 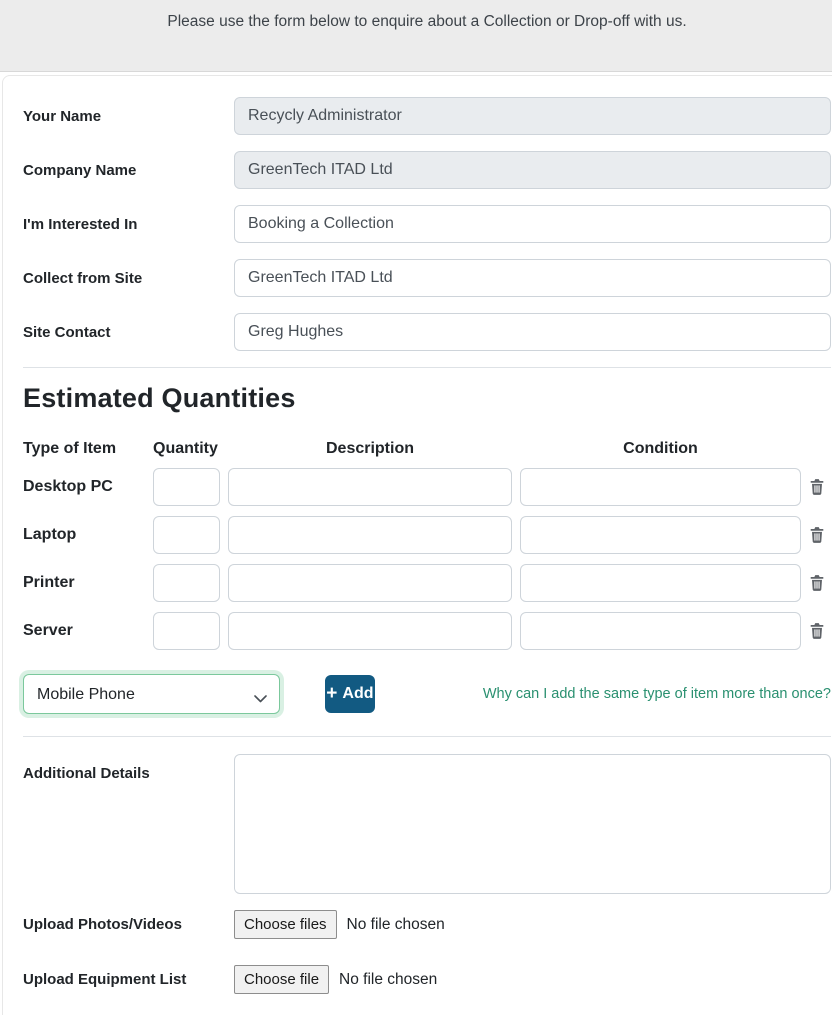 I want to click on interested-in-input, so click(x=532, y=224).